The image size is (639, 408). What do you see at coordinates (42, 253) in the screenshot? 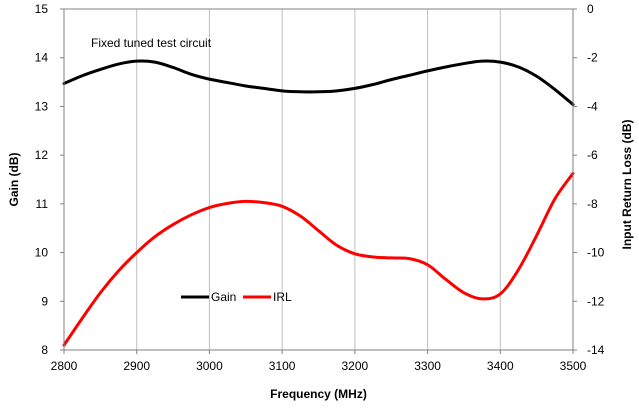
I see `y-tick-label: 10` at bounding box center [42, 253].